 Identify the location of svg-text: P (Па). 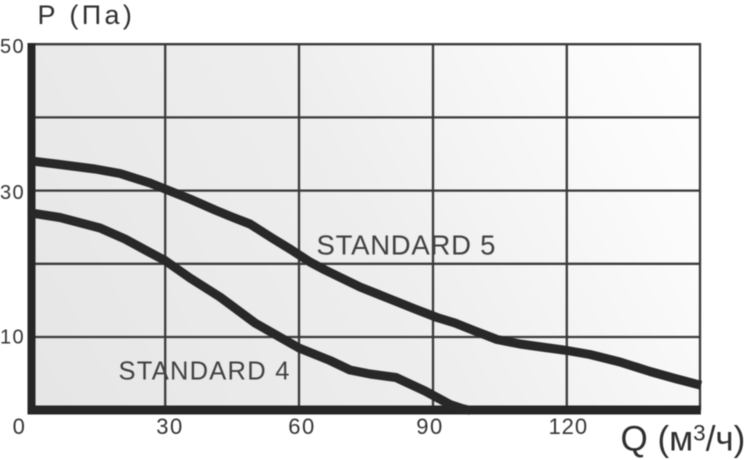
(87, 15).